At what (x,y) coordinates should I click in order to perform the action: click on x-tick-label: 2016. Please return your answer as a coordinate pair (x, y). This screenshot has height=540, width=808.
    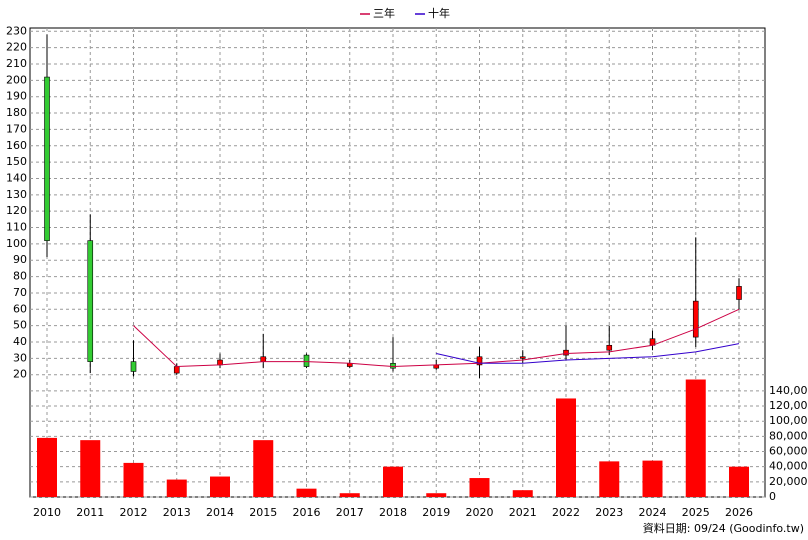
    Looking at the image, I should click on (307, 512).